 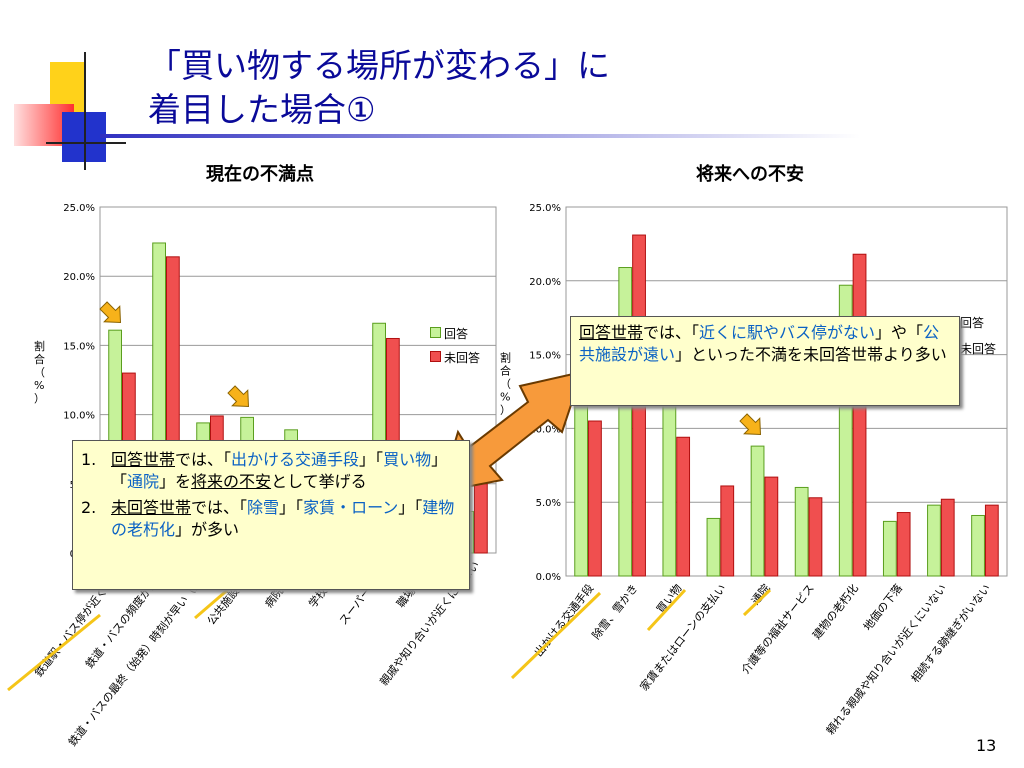 I want to click on left-legend: 回答 未回答, so click(x=455, y=346).